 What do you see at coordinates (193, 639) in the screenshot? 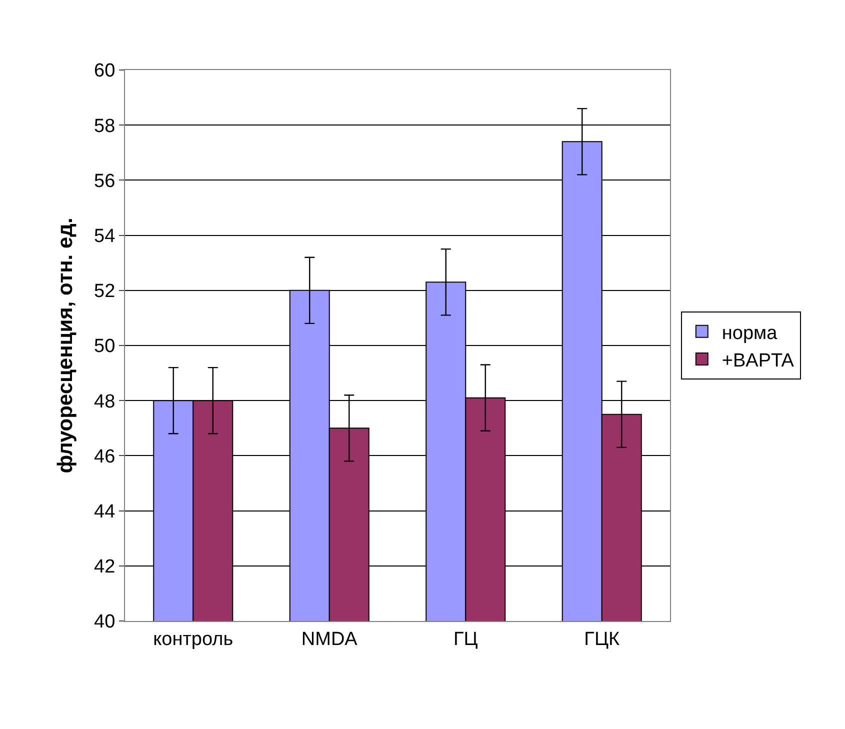
I see `x-tick-label: контроль` at bounding box center [193, 639].